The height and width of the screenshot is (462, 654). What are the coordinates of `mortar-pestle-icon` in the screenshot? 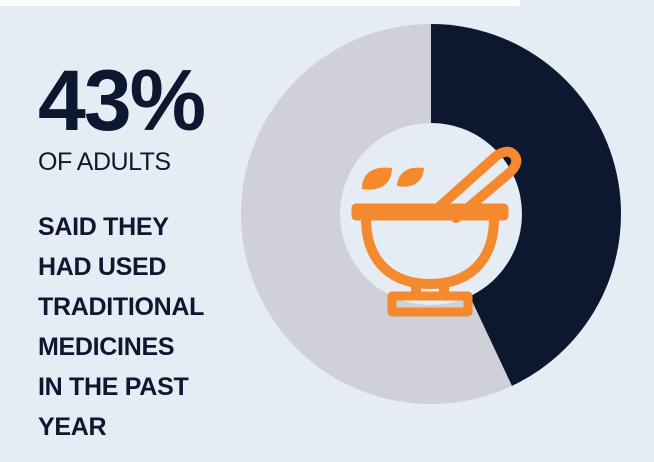 It's located at (436, 231).